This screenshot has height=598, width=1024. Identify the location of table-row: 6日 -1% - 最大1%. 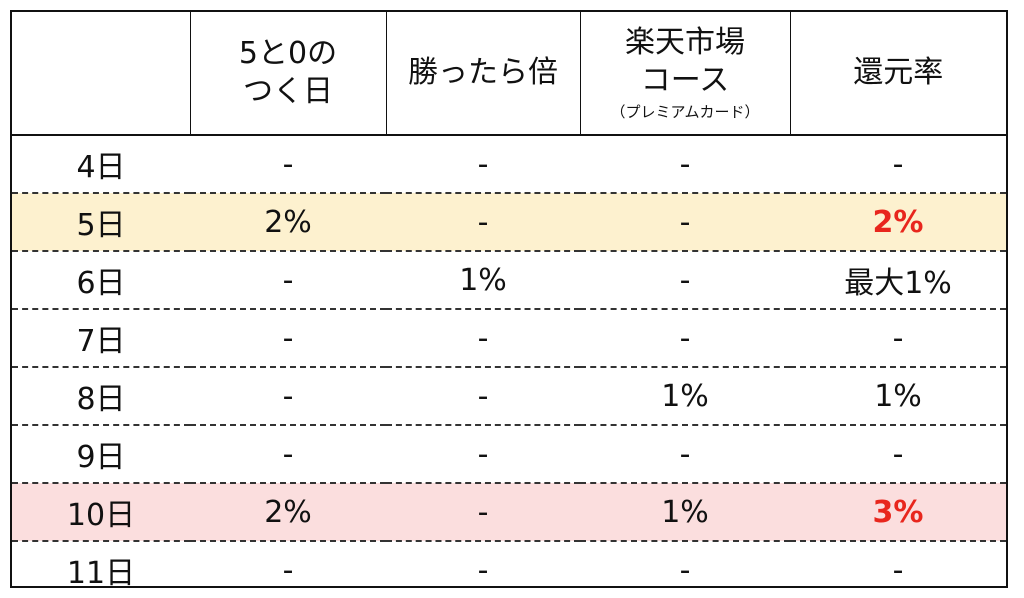
(509, 280).